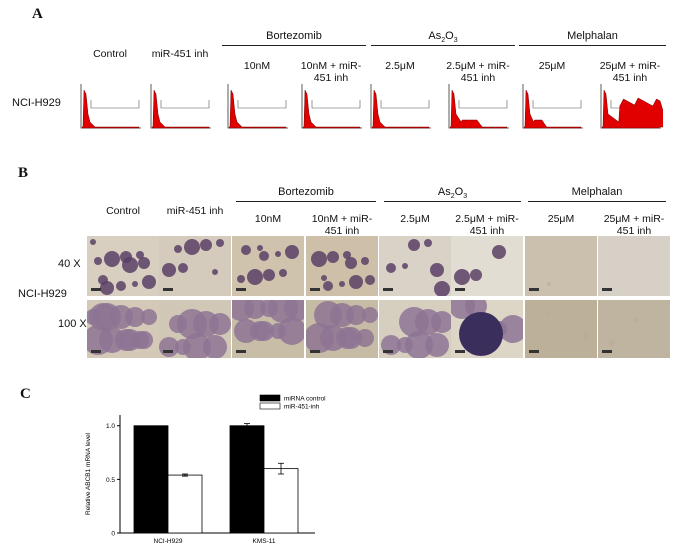  Describe the element at coordinates (452, 193) in the screenshot. I see `group-label: As2O3` at that location.